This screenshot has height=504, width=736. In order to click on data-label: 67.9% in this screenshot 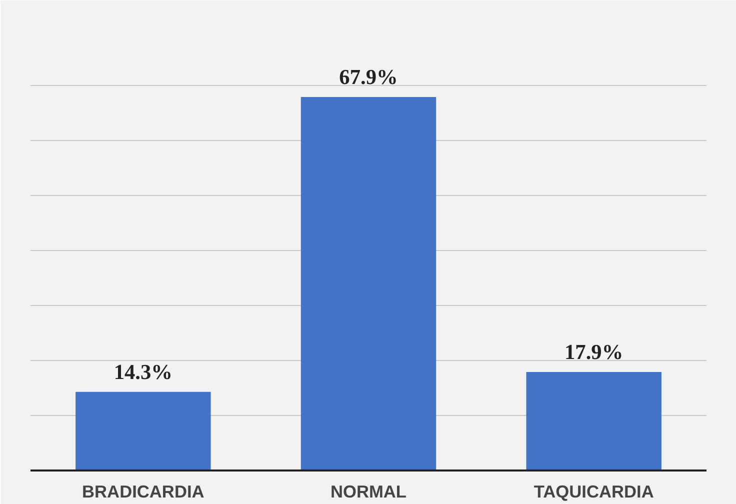, I will do `click(368, 77)`.